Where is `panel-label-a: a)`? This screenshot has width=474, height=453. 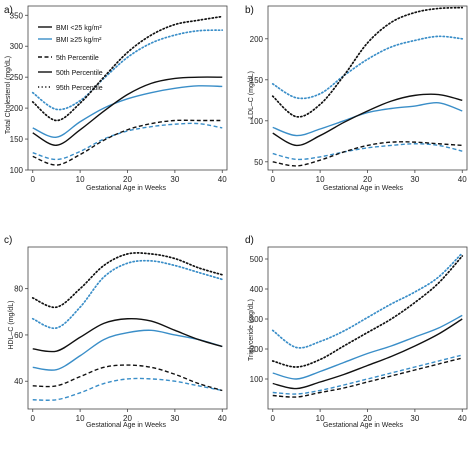 panel-label-a: a) is located at coordinates (8, 10).